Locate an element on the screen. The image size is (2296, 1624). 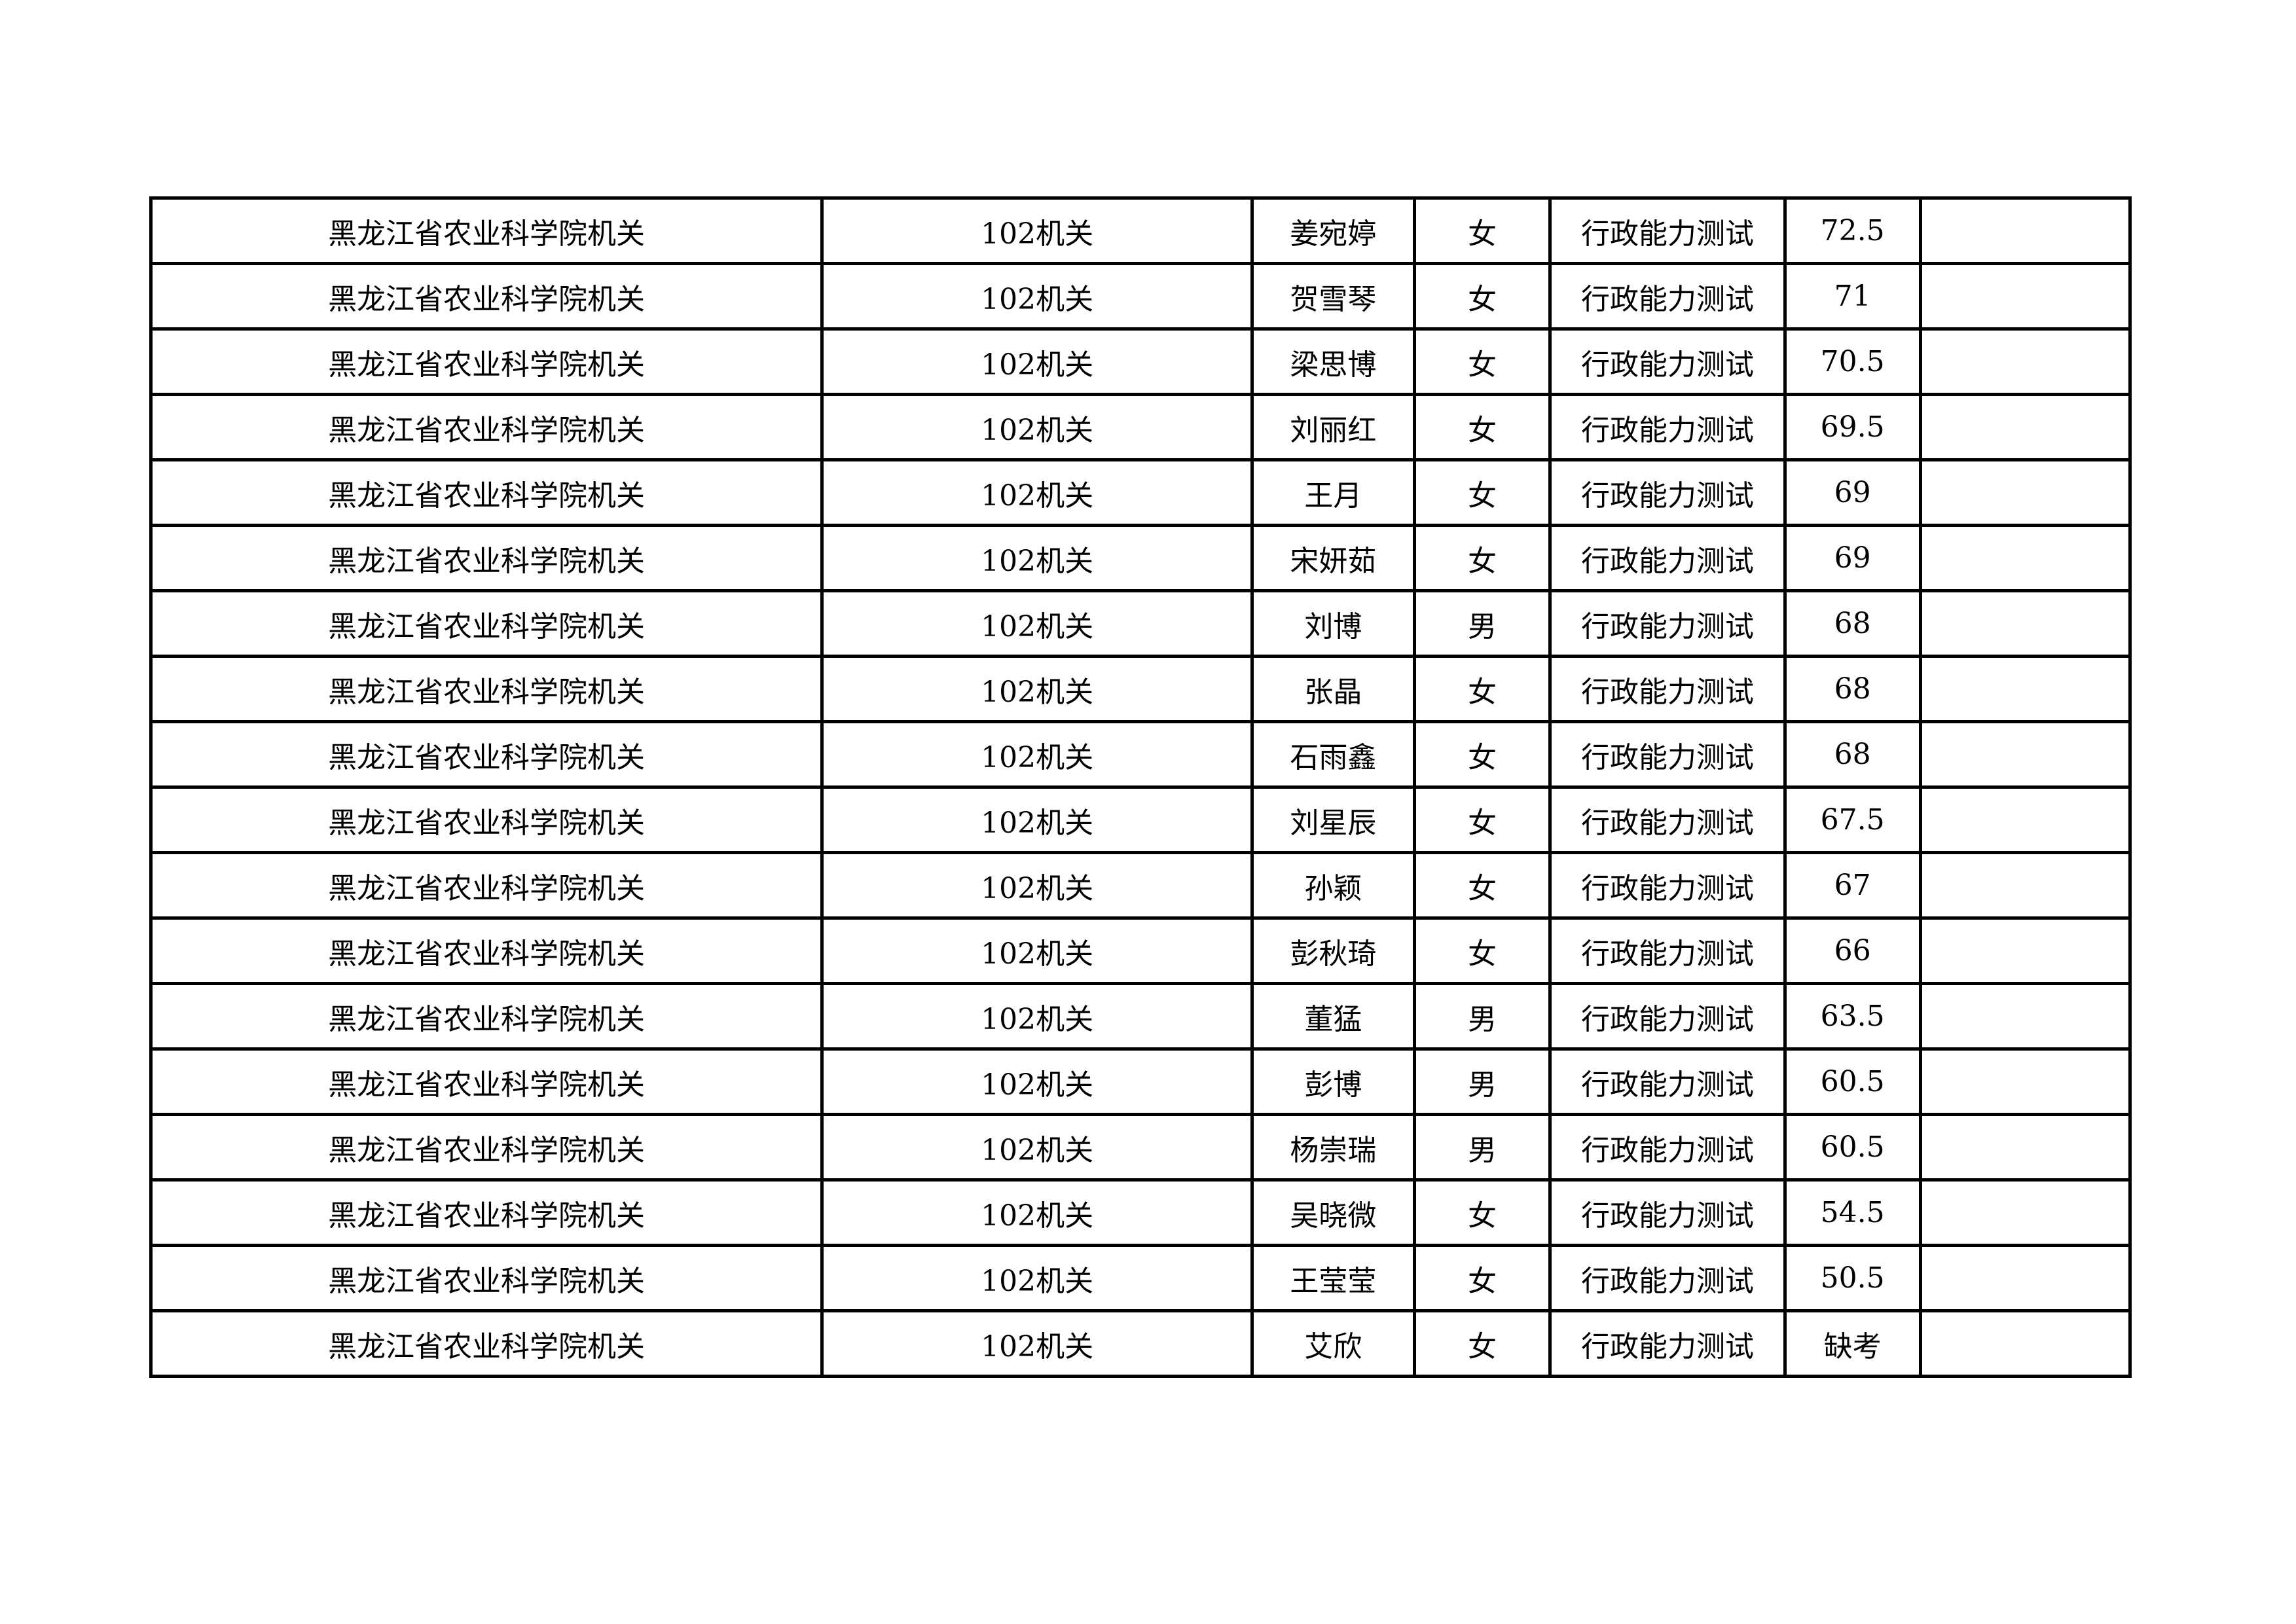
name-cell: 石雨鑫 is located at coordinates (1333, 754).